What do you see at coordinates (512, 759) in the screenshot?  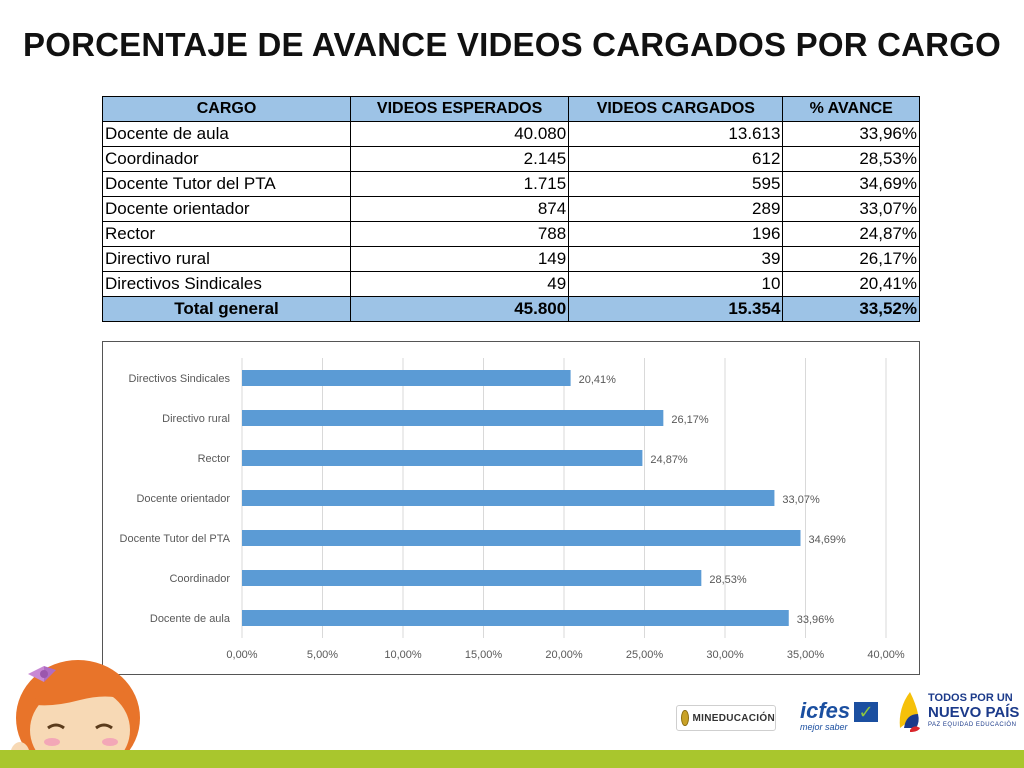 I see `footer-bar` at bounding box center [512, 759].